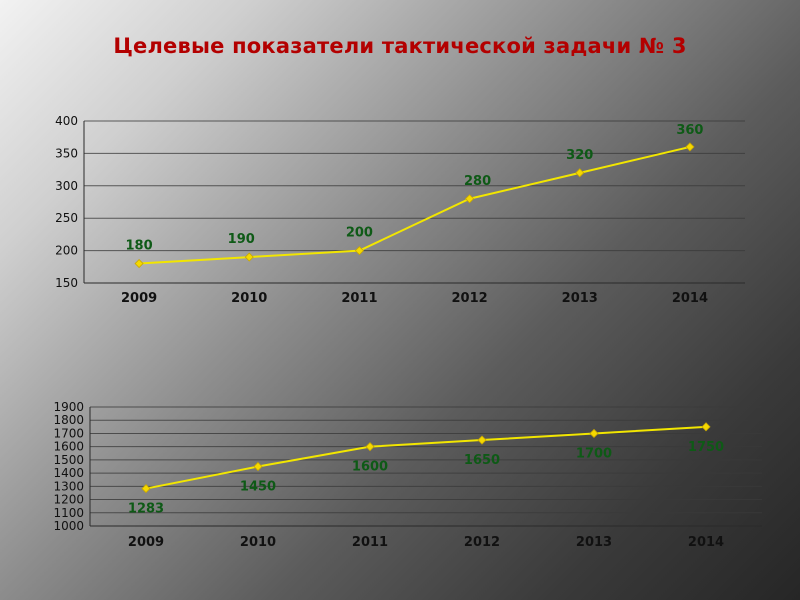  Describe the element at coordinates (66, 121) in the screenshot. I see `y-tick-label: 400` at that location.